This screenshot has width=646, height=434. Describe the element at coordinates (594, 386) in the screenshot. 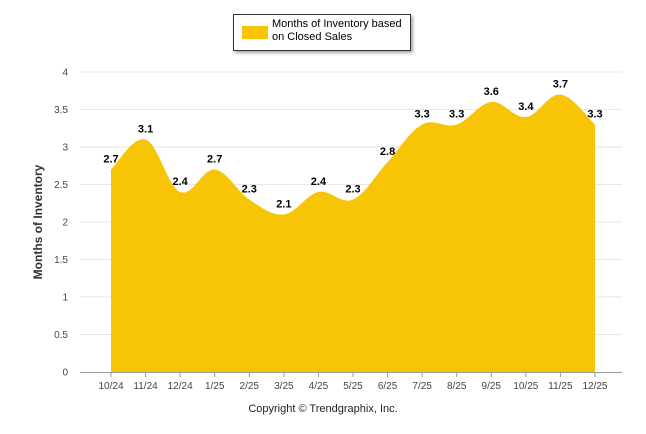

I see `x-tick-label-14: 12/25` at that location.